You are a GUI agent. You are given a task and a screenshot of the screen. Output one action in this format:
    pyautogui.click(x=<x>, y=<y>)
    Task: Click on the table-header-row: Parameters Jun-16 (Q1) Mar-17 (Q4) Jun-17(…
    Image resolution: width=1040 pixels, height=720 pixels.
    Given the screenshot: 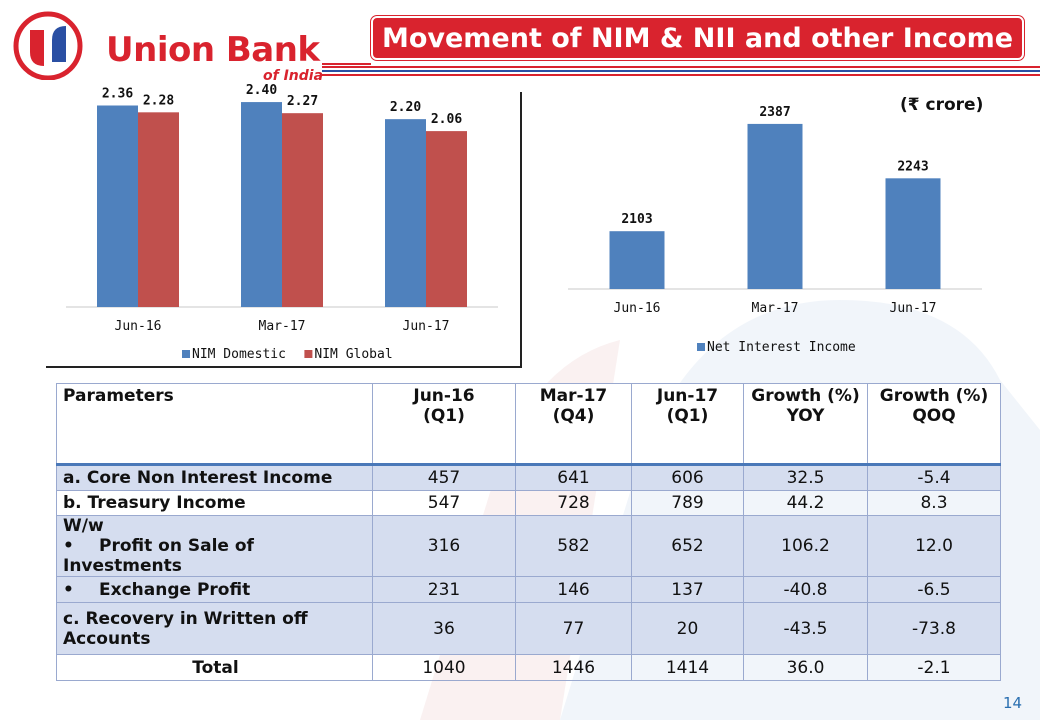 What is the action you would take?
    pyautogui.click(x=528, y=424)
    